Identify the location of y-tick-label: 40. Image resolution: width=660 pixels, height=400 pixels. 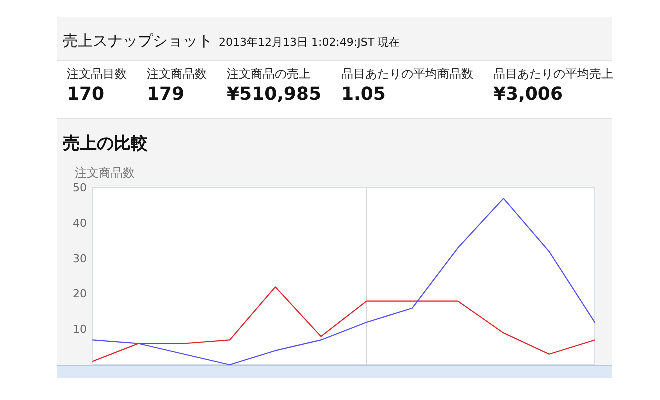
(80, 223).